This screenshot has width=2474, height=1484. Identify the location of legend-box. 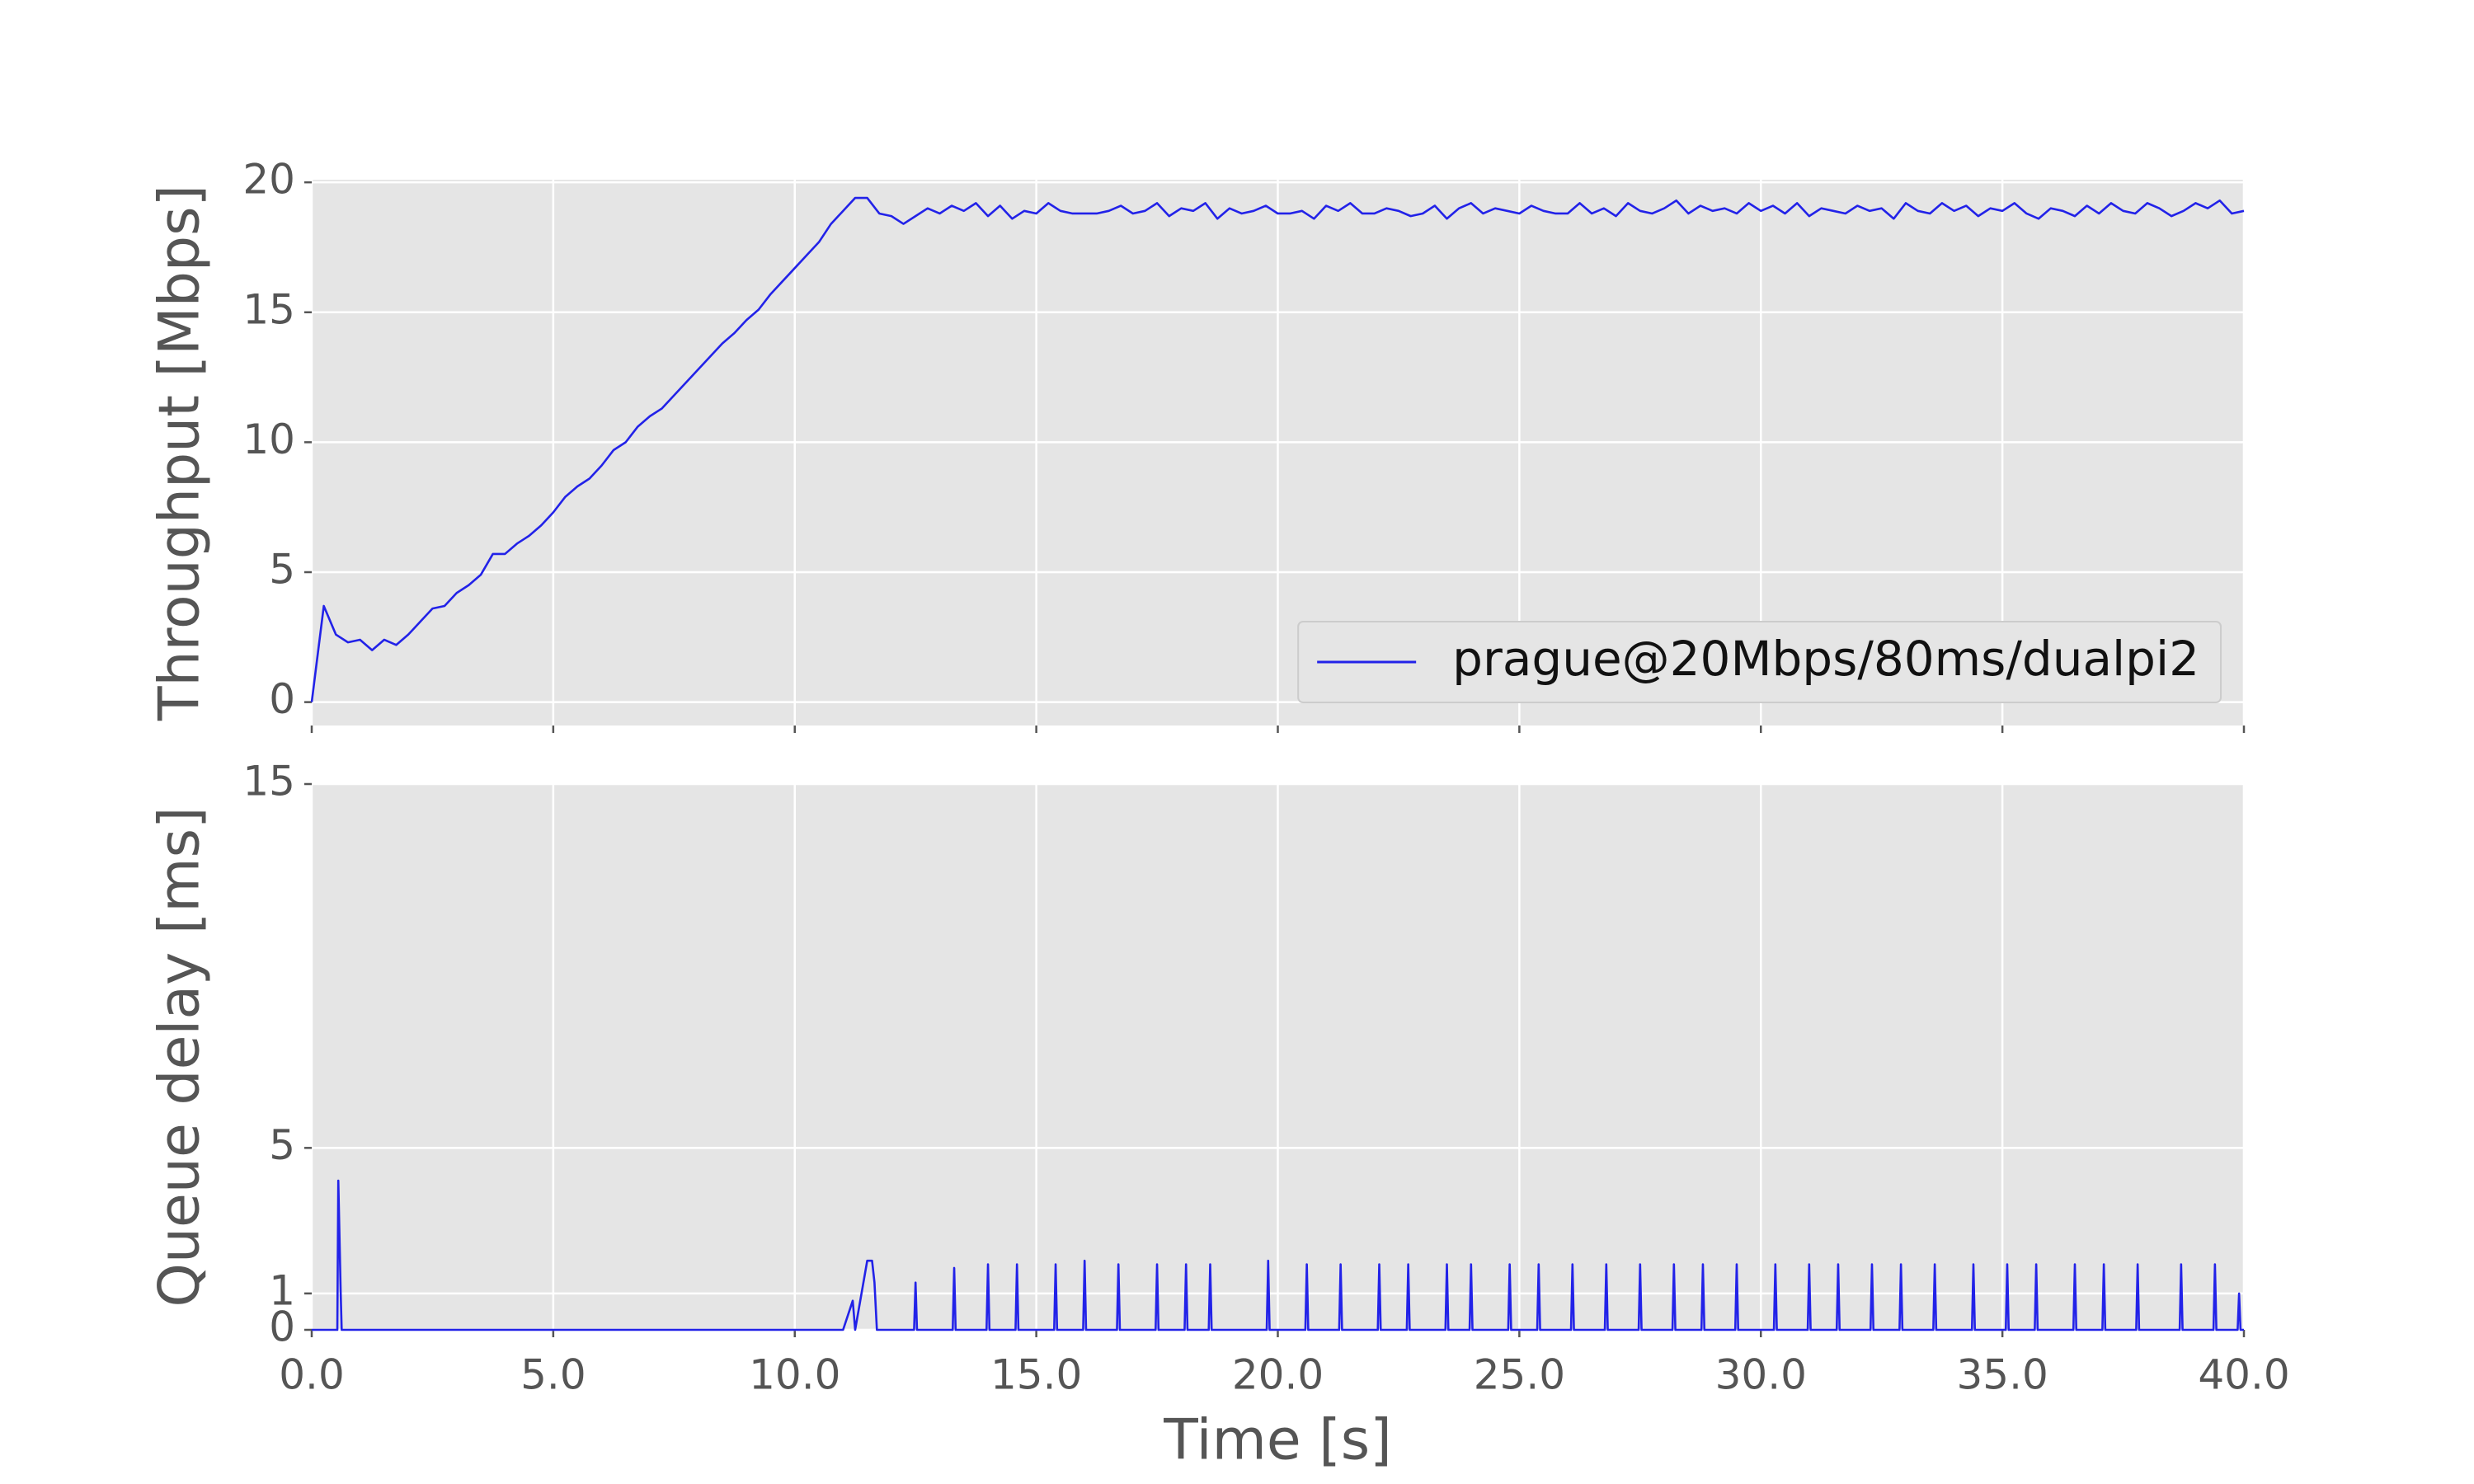
(1759, 662).